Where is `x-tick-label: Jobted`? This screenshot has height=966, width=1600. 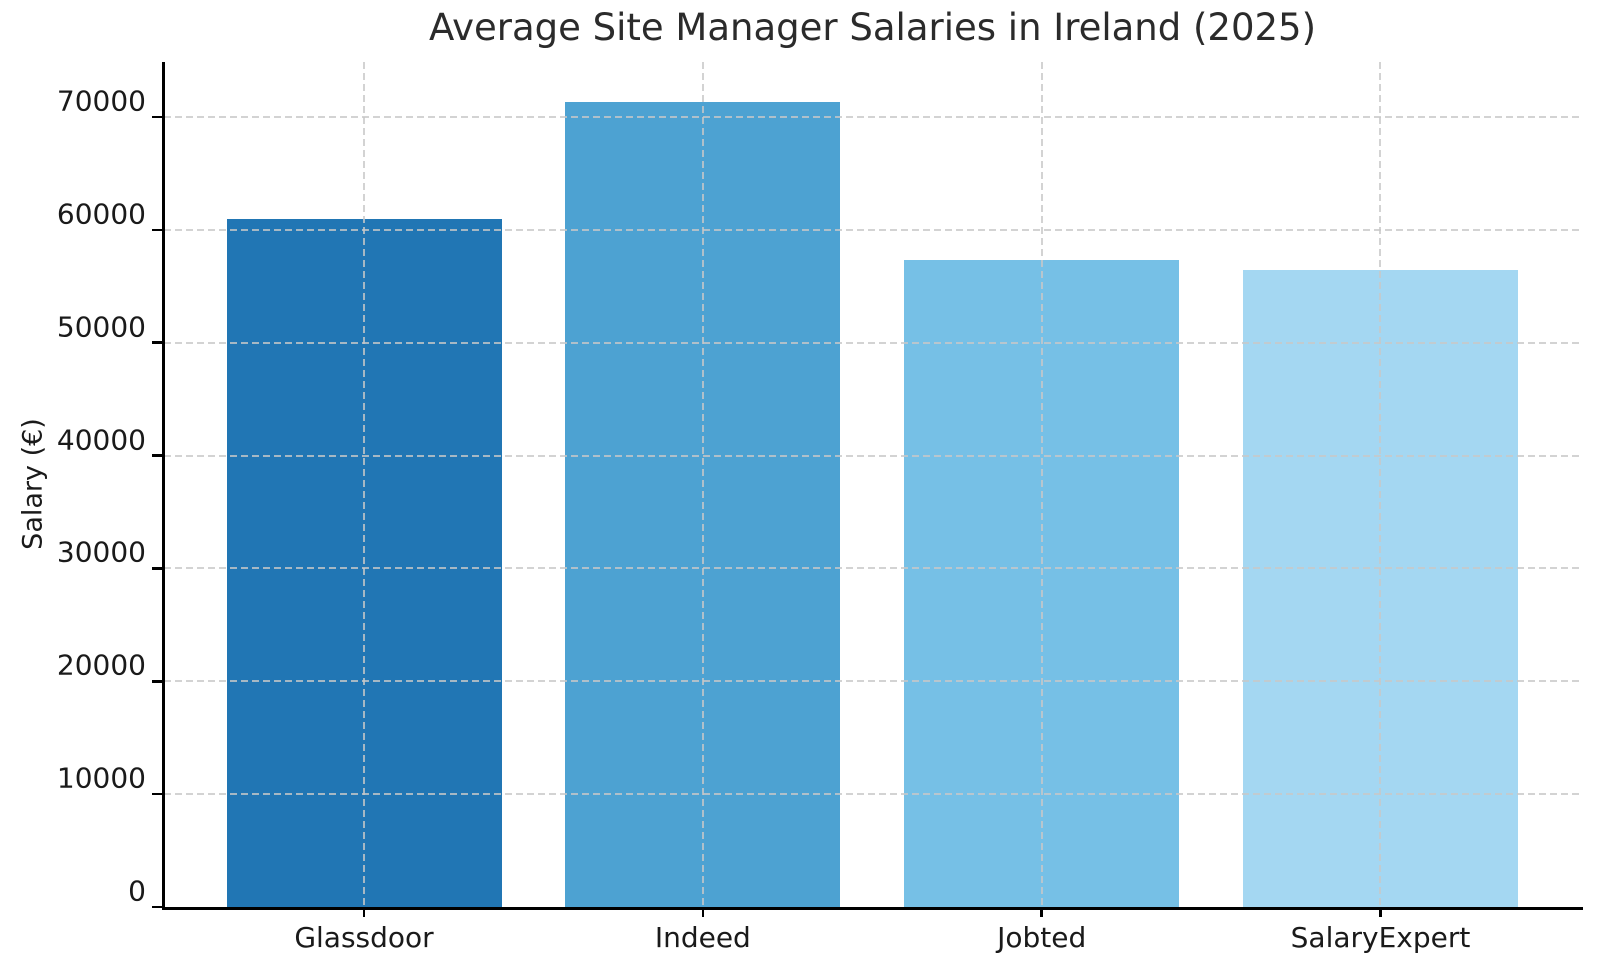 x-tick-label: Jobted is located at coordinates (1042, 937).